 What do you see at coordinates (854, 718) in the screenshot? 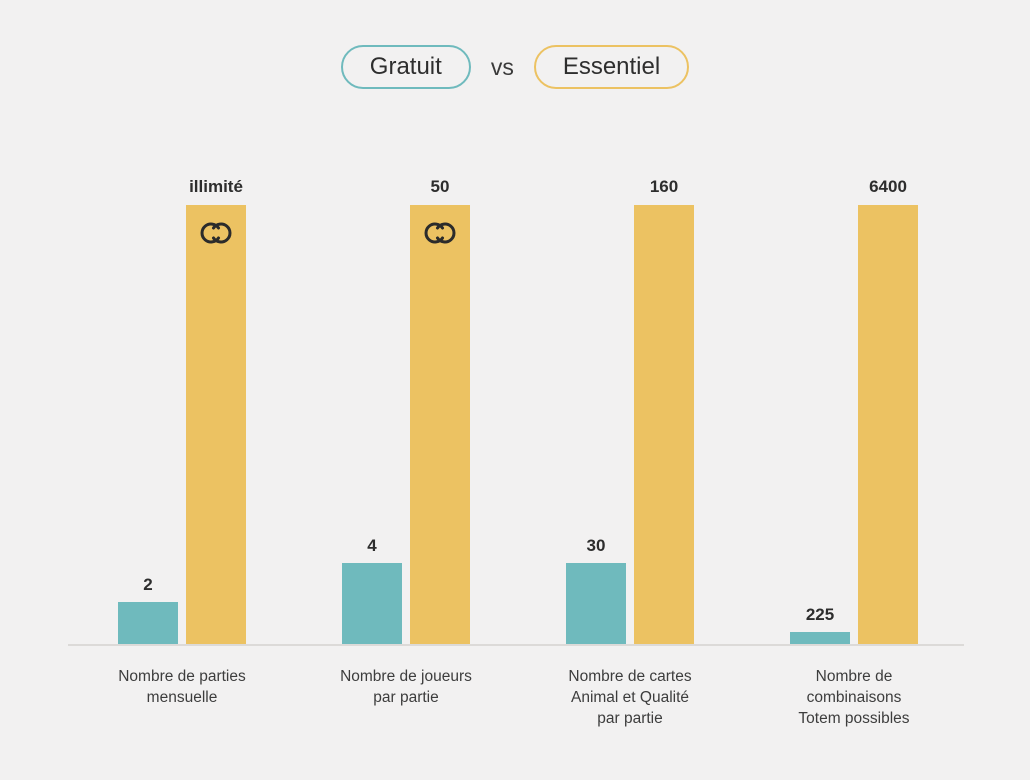
I see `category-label-line: Totem possibles` at bounding box center [854, 718].